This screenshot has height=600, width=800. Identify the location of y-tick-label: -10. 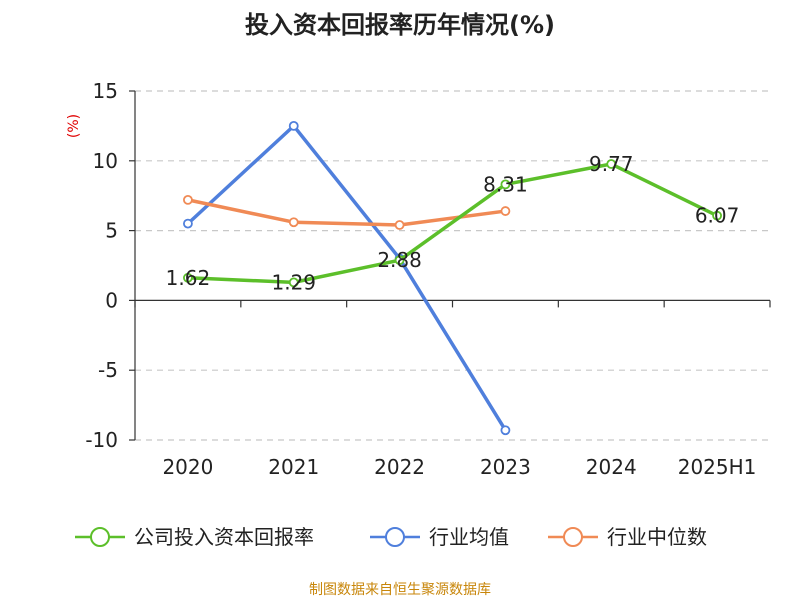
(101, 440).